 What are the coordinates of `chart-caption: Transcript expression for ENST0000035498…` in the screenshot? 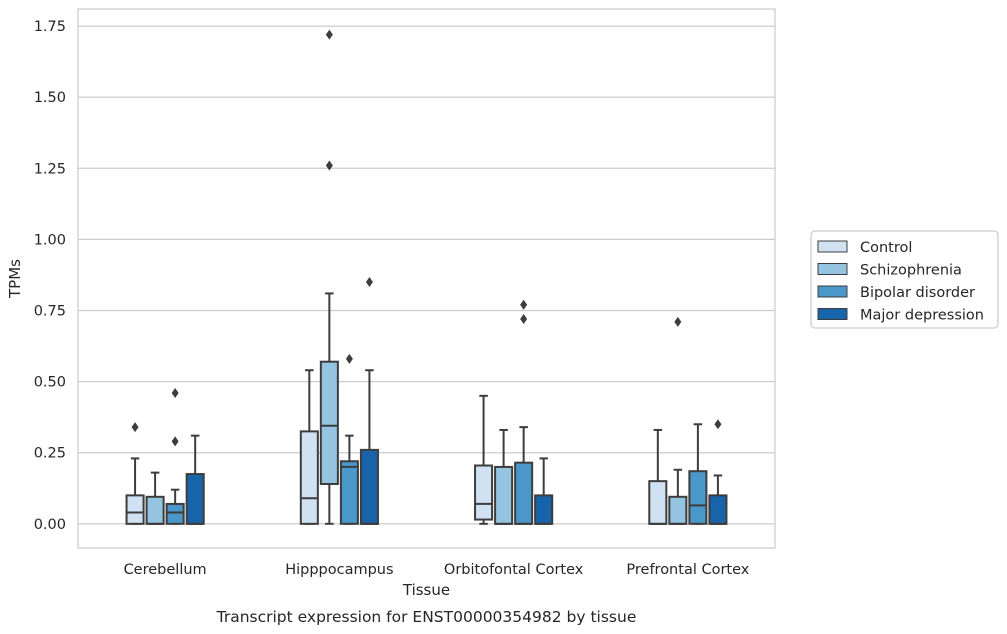 It's located at (426, 617).